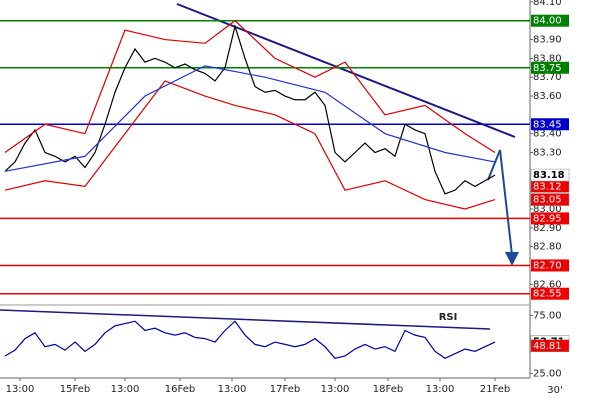 This screenshot has width=590, height=400. Describe the element at coordinates (547, 209) in the screenshot. I see `y-tick-label: 83.00` at that location.